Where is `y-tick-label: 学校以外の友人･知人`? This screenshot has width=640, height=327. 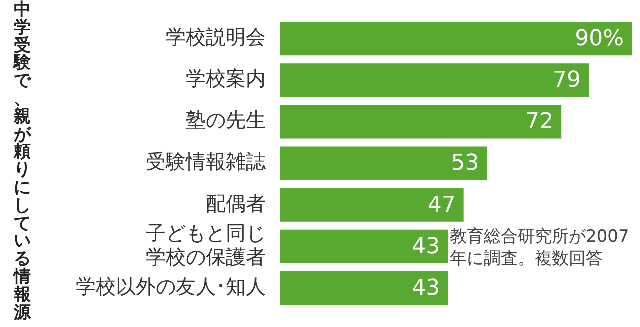
y-tick-label: 学校以外の友人･知人 is located at coordinates (171, 286).